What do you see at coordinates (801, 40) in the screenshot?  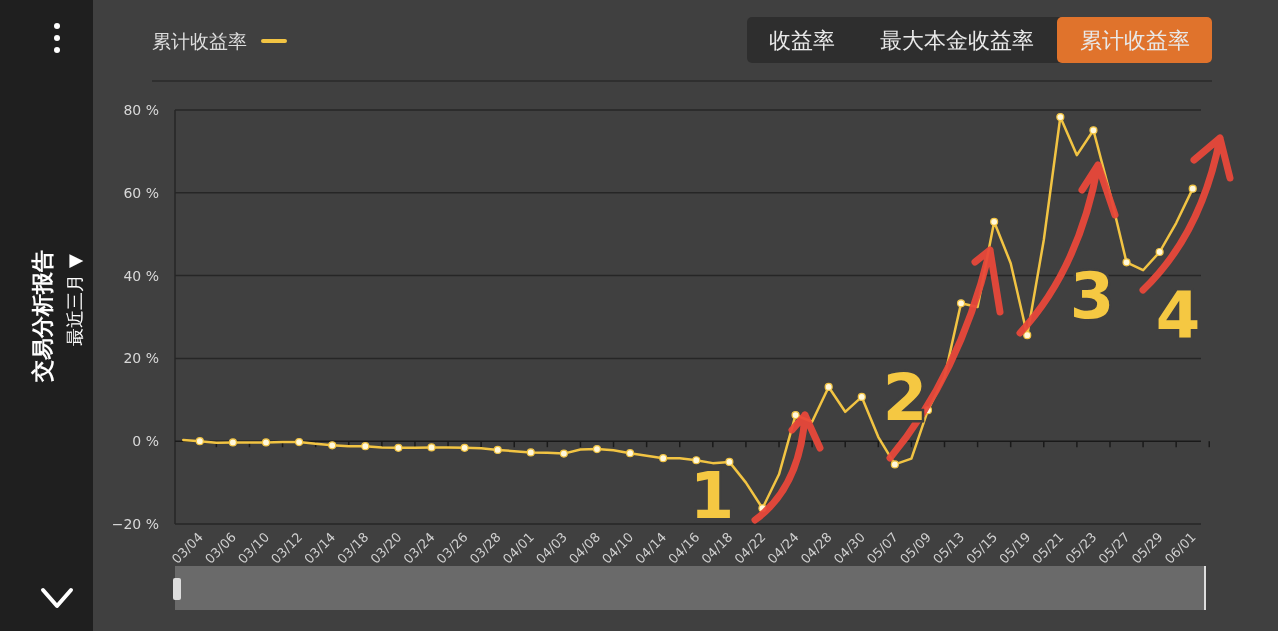 I see `text: 收益率` at bounding box center [801, 40].